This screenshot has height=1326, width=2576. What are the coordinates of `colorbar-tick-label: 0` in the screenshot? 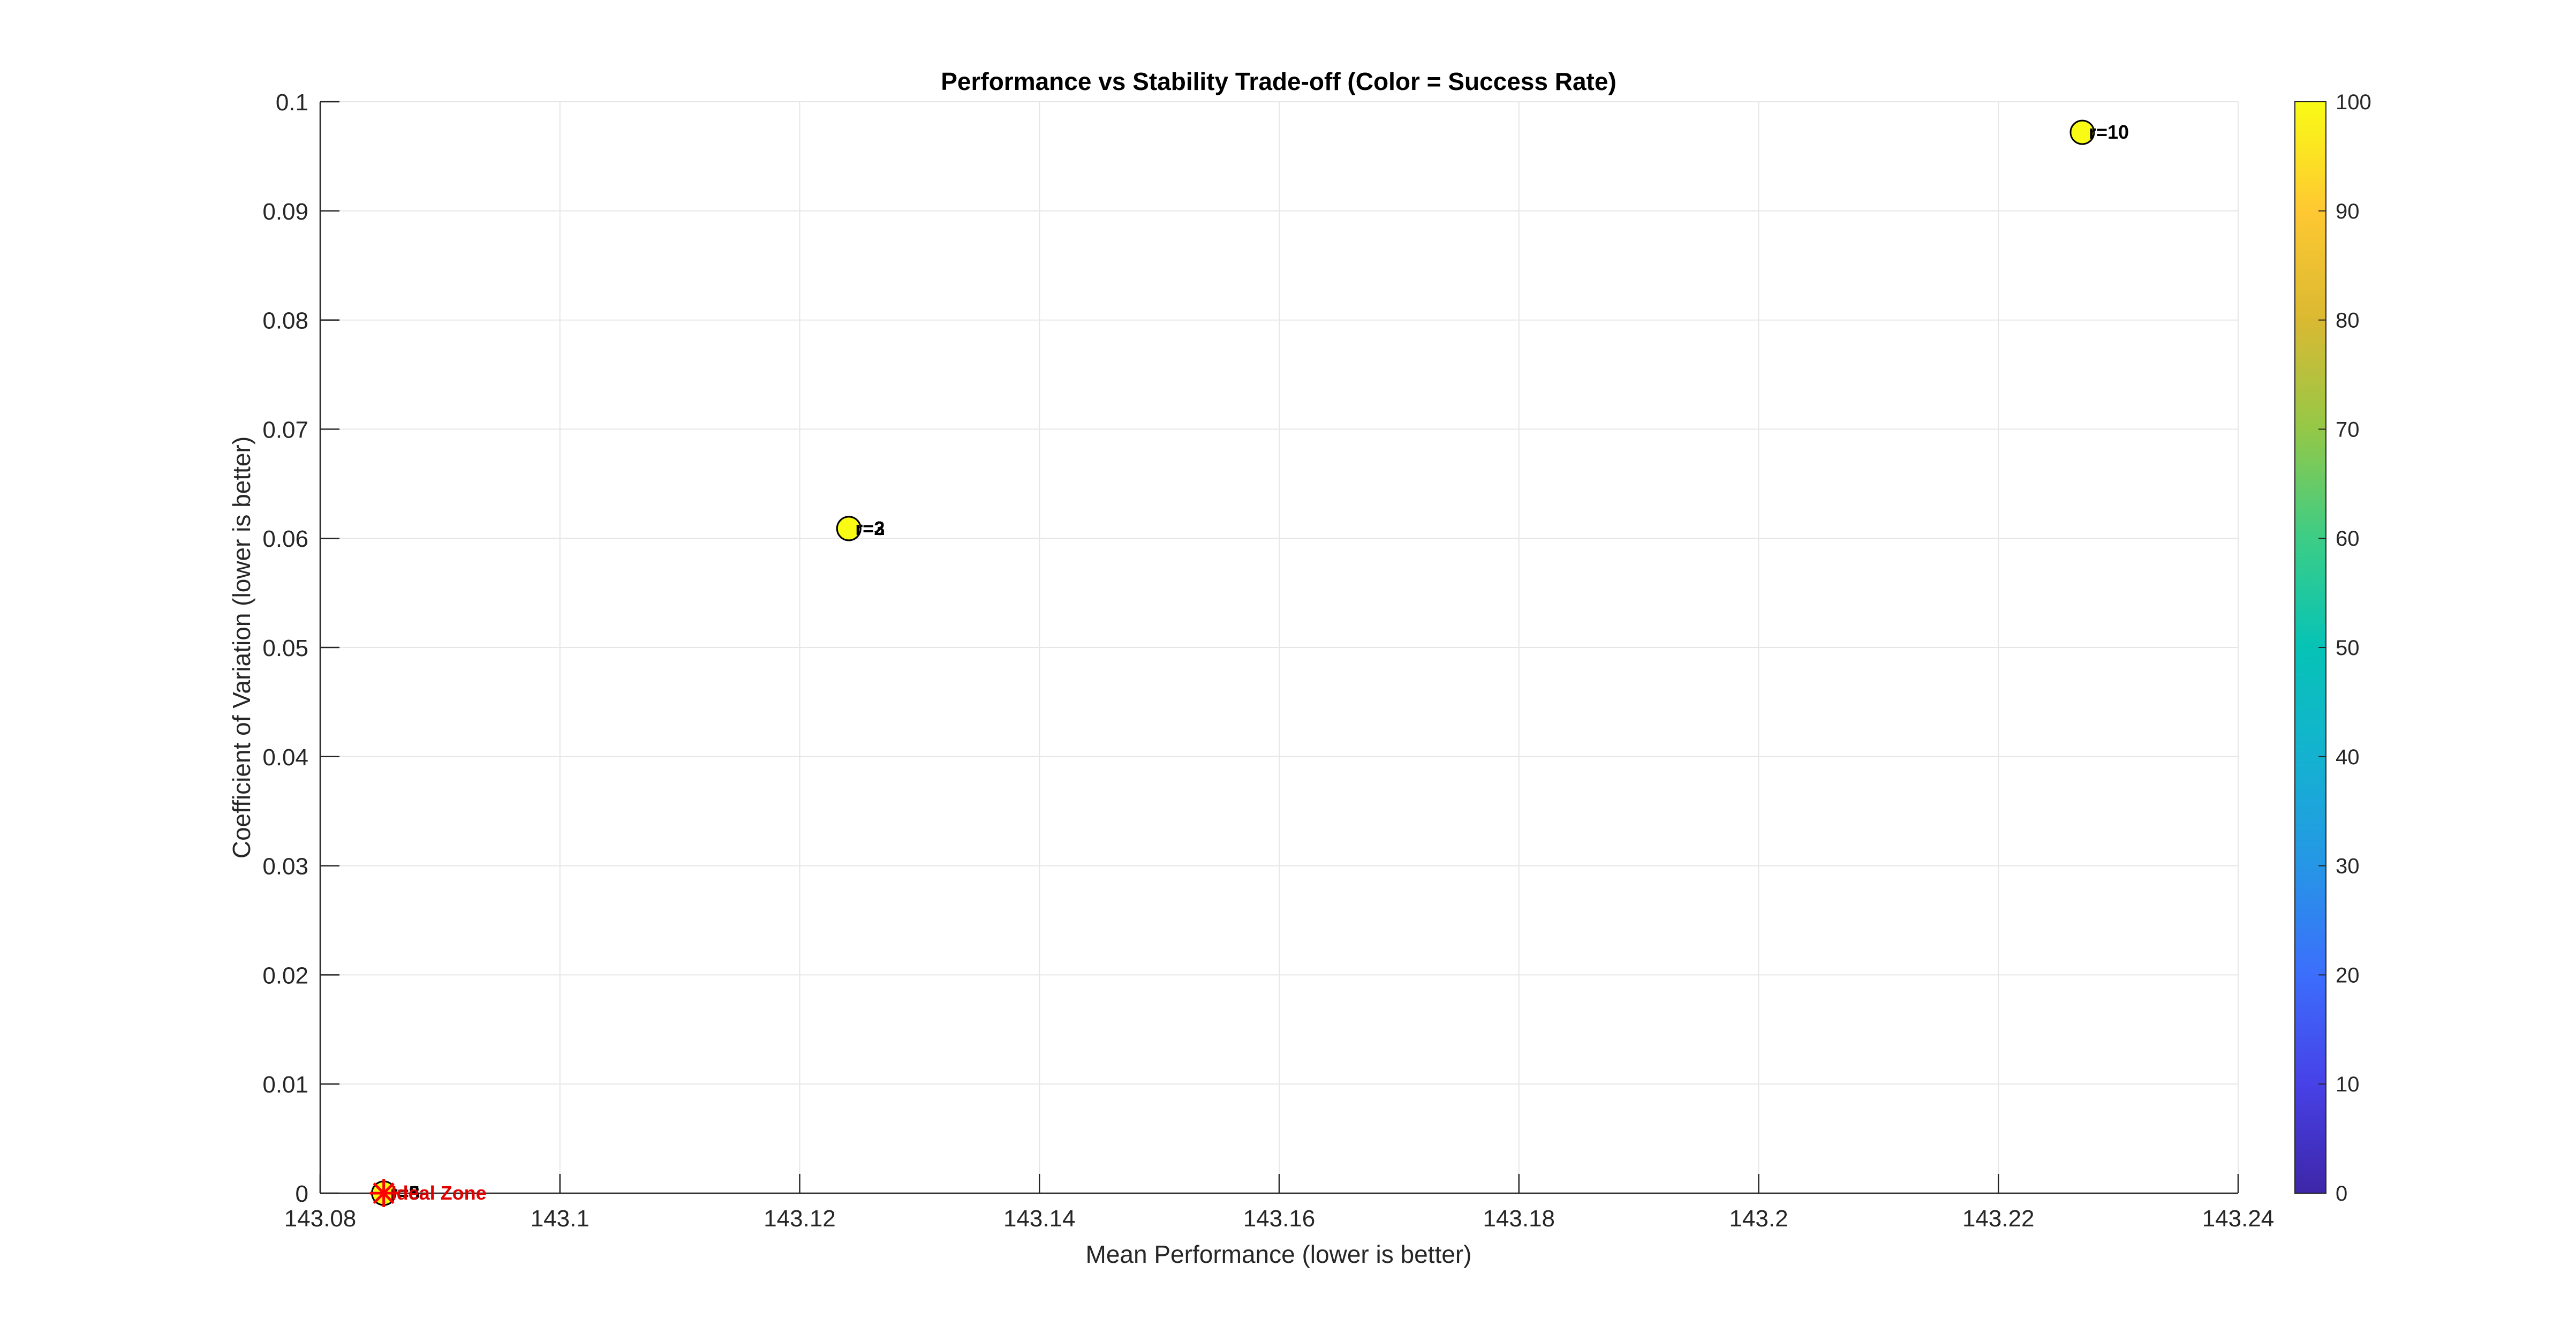 It's located at (2341, 1194).